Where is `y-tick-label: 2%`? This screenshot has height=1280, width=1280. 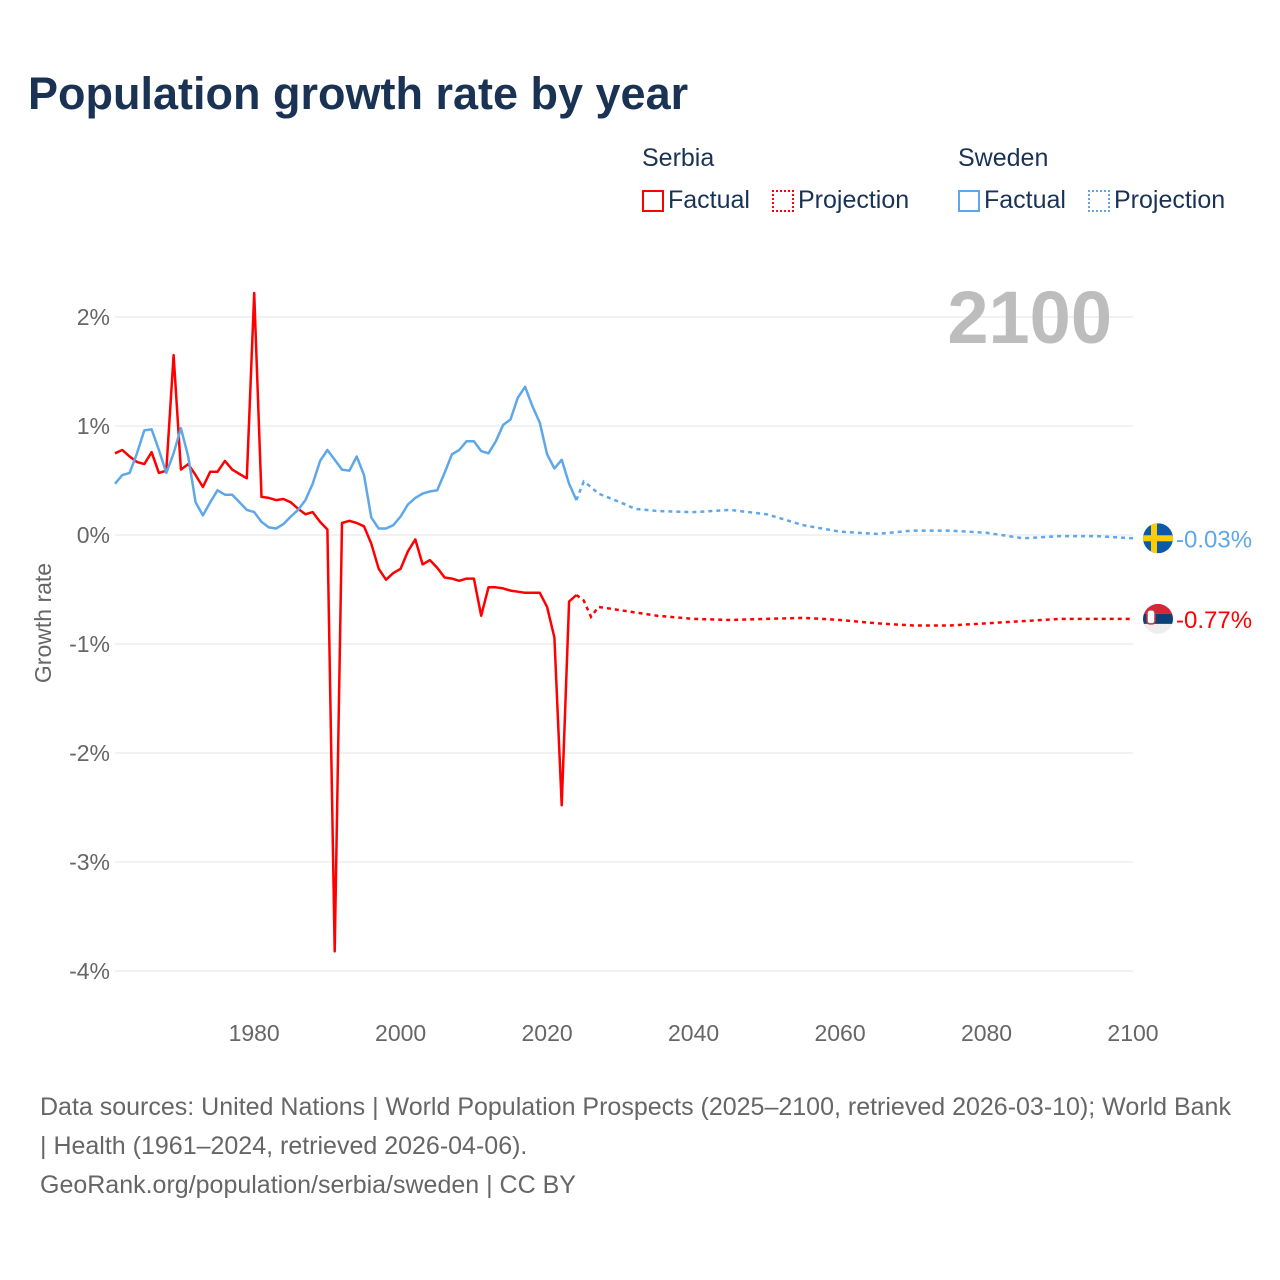
y-tick-label: 2% is located at coordinates (93, 317).